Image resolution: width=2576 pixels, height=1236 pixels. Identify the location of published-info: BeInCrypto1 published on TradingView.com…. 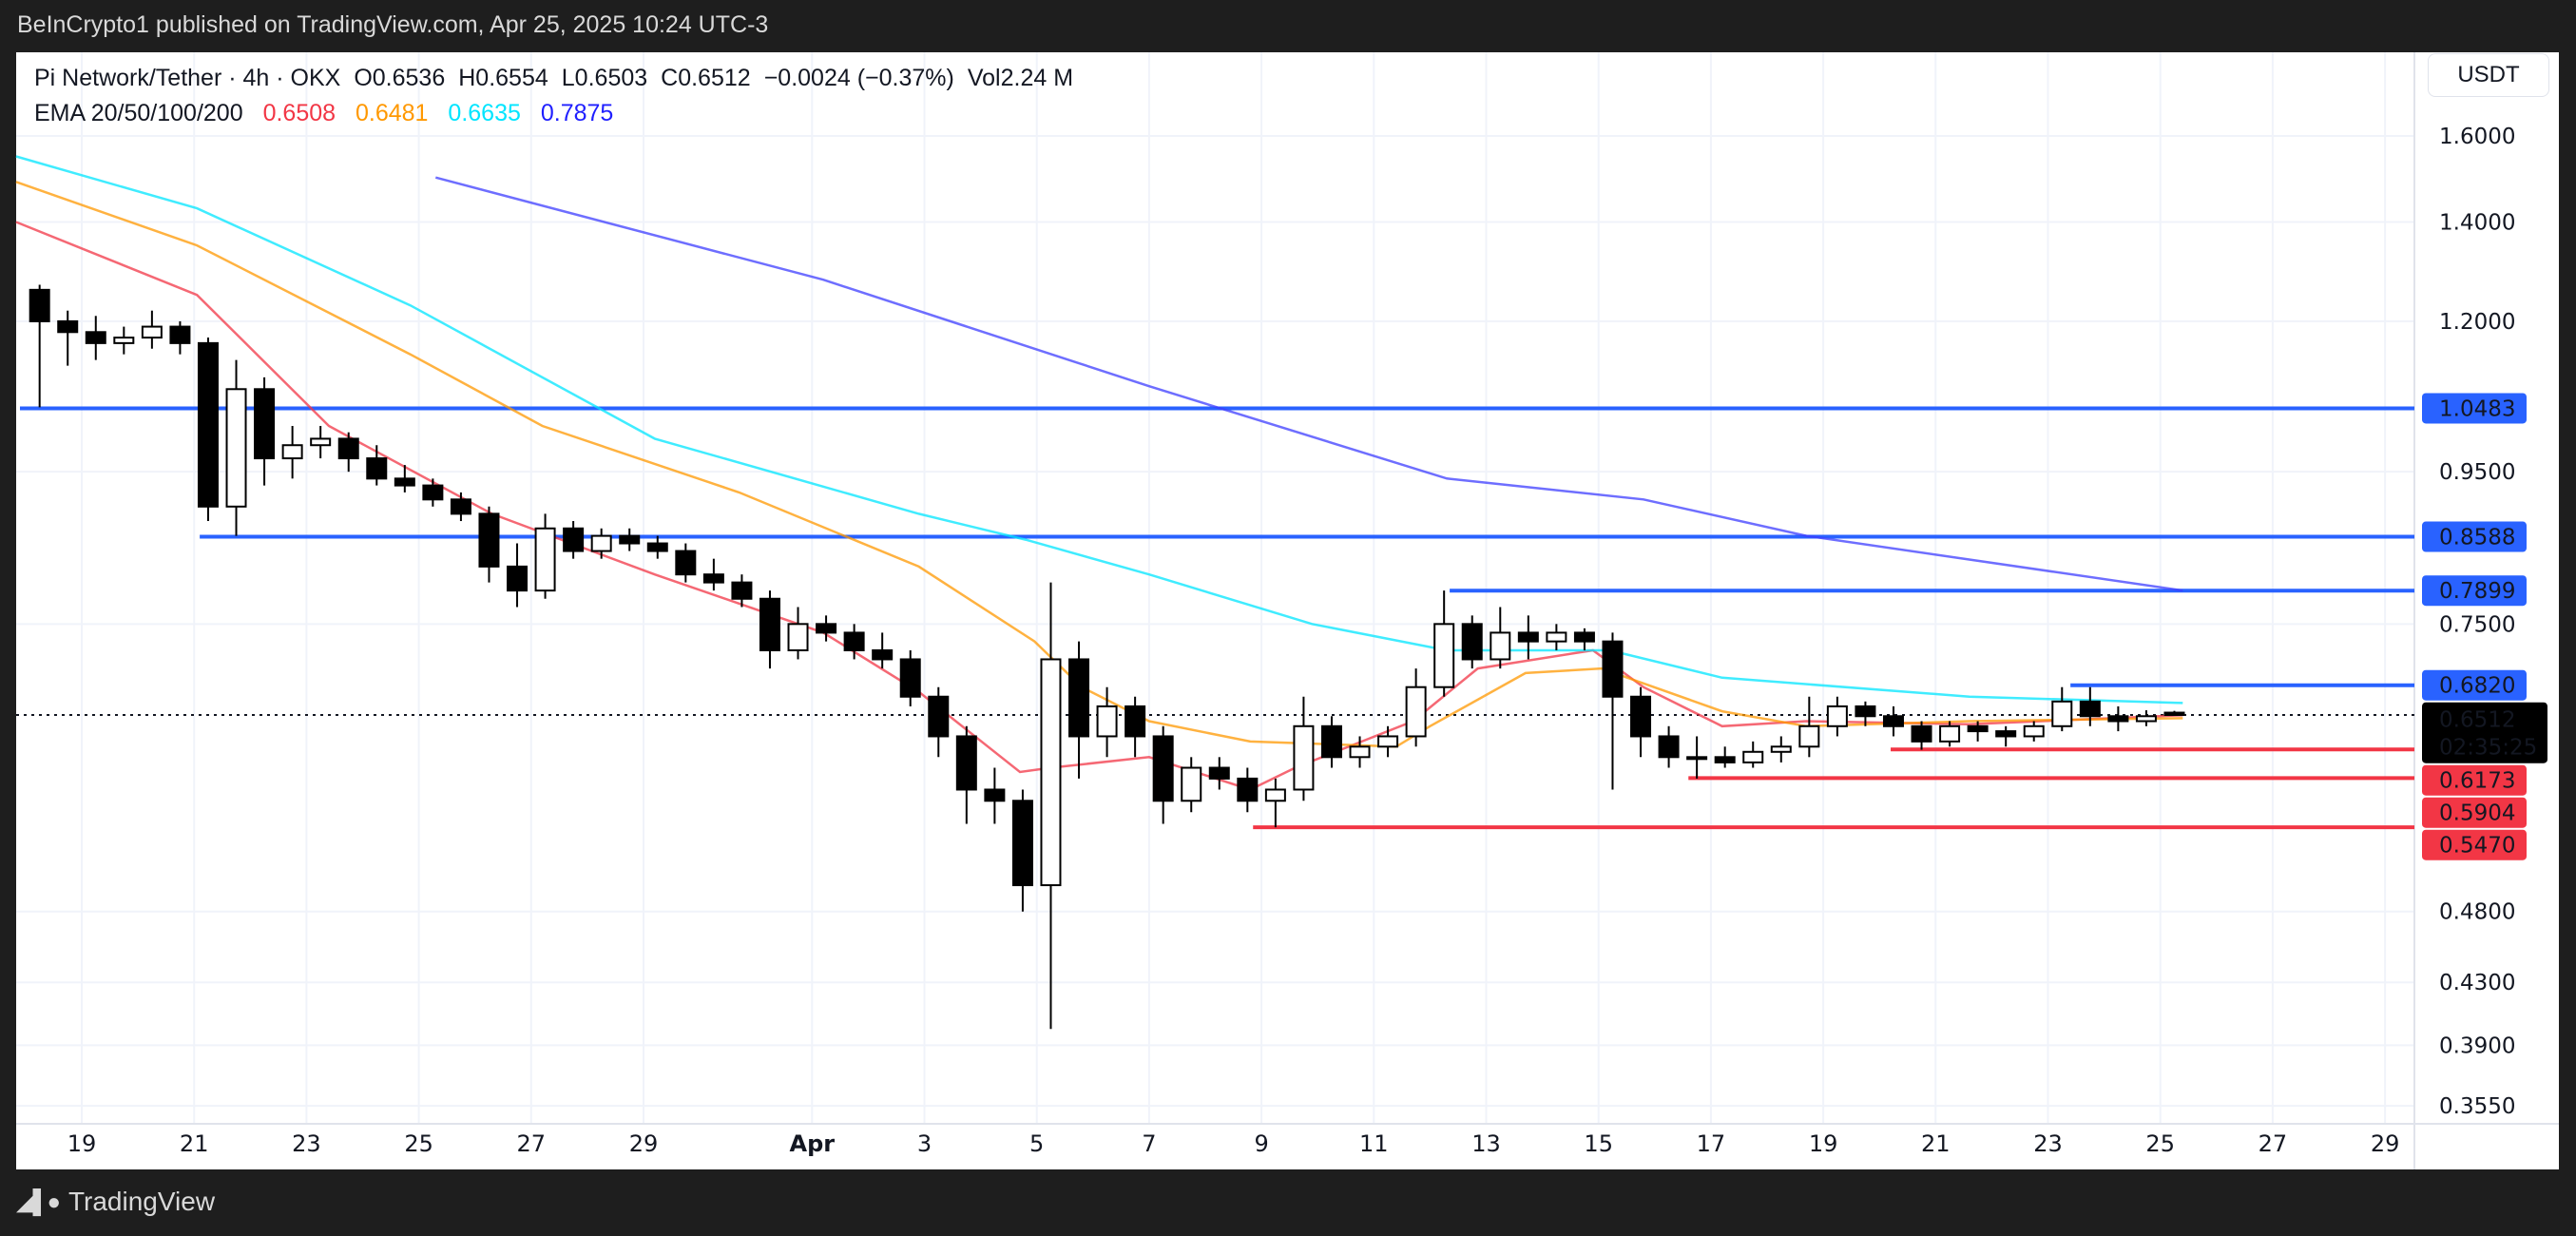
(393, 25).